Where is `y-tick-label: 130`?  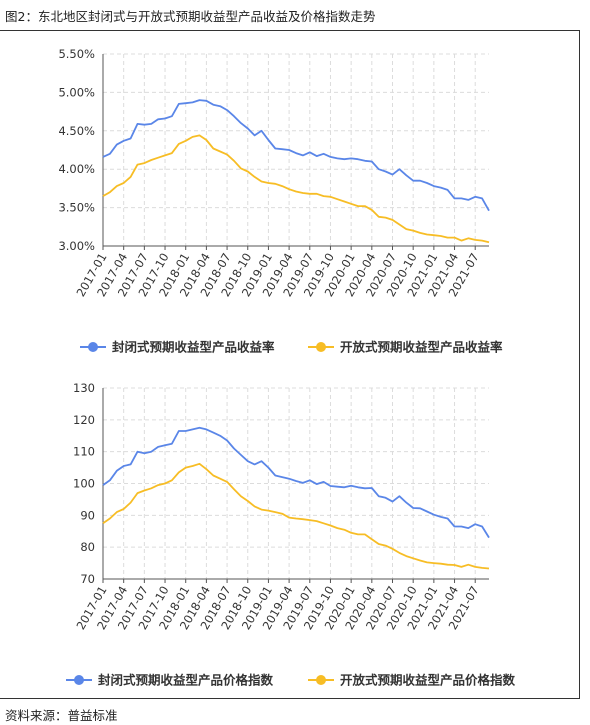
y-tick-label: 130 is located at coordinates (84, 388).